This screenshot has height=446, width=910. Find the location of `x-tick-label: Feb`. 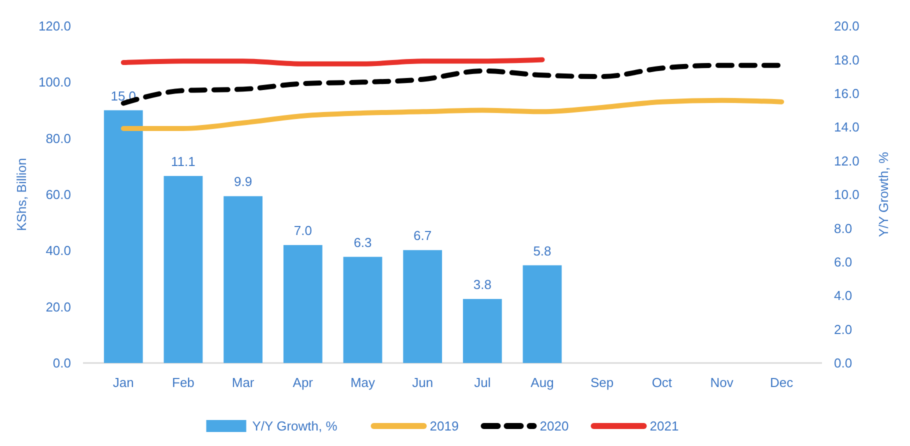

x-tick-label: Feb is located at coordinates (183, 382).